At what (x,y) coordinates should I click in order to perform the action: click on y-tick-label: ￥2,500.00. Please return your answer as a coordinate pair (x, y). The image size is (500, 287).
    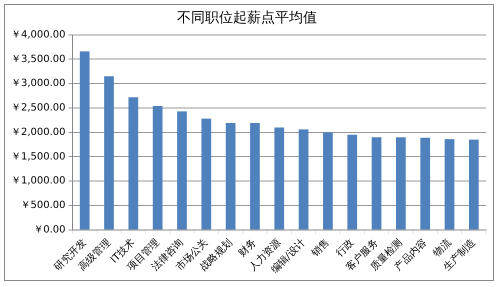
    Looking at the image, I should click on (38, 108).